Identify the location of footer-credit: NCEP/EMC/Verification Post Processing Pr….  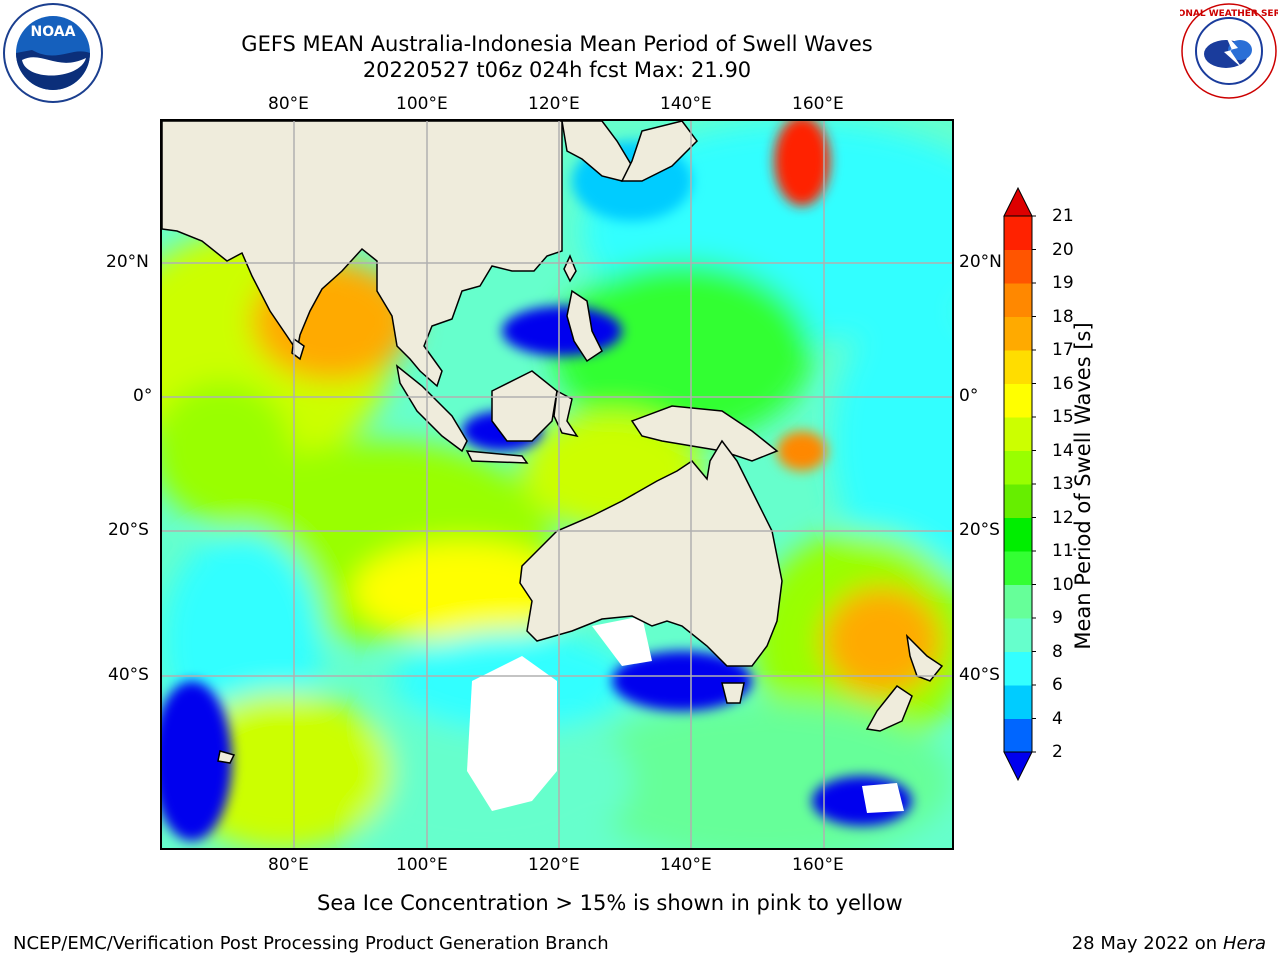
(311, 943).